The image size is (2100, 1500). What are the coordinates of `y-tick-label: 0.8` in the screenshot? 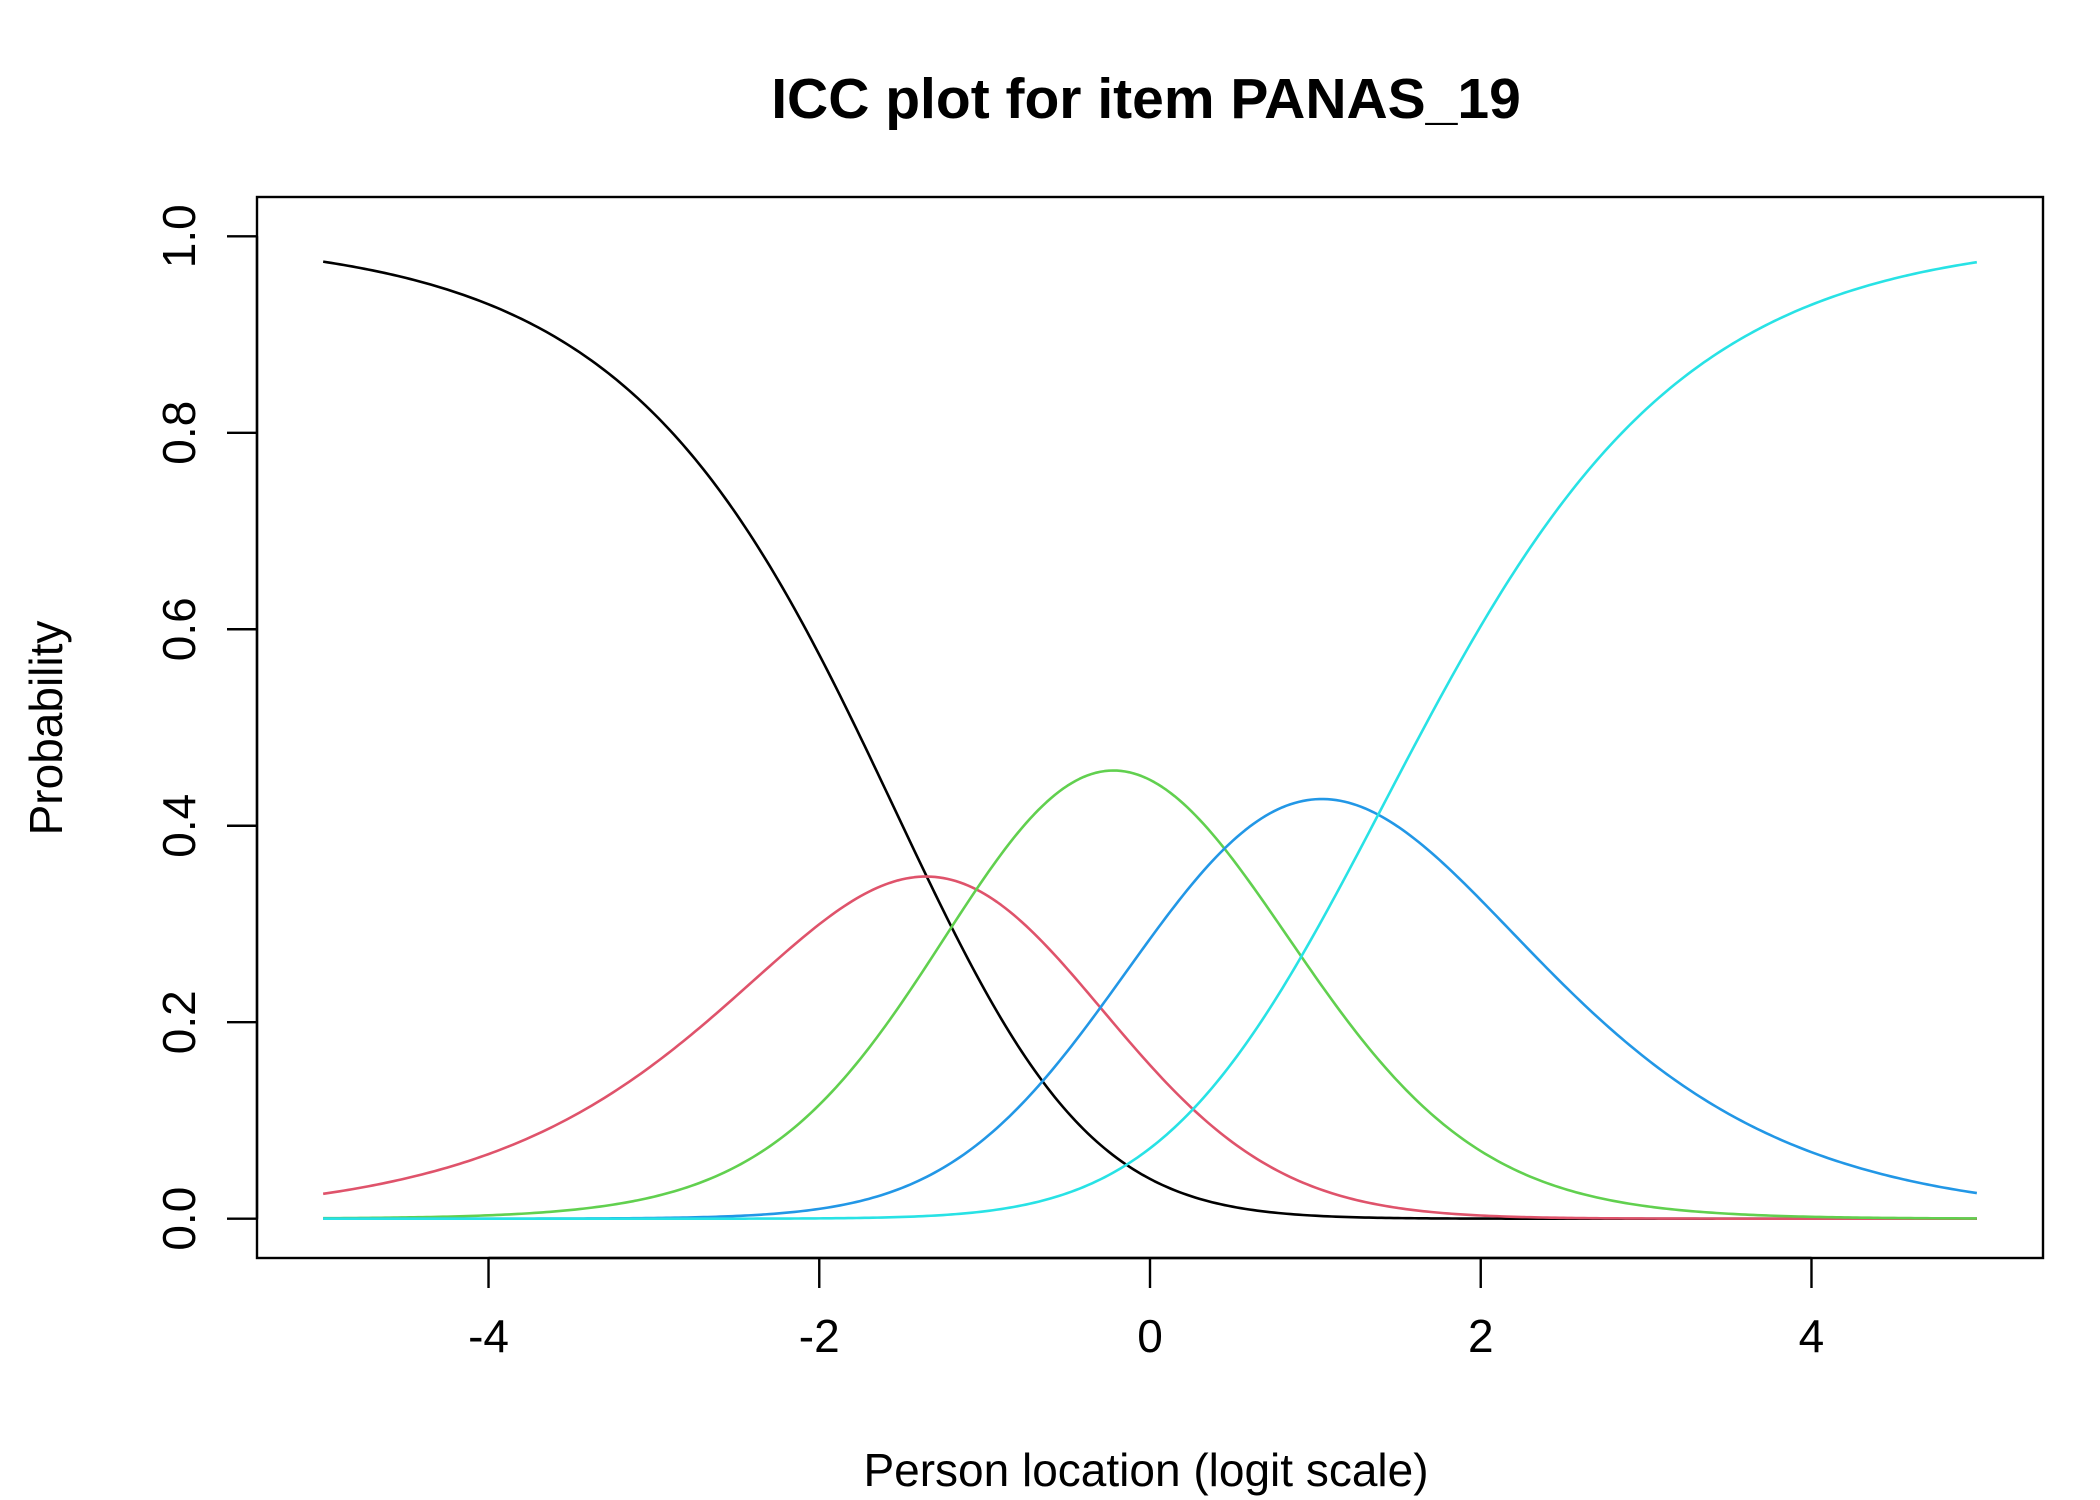 It's located at (179, 433).